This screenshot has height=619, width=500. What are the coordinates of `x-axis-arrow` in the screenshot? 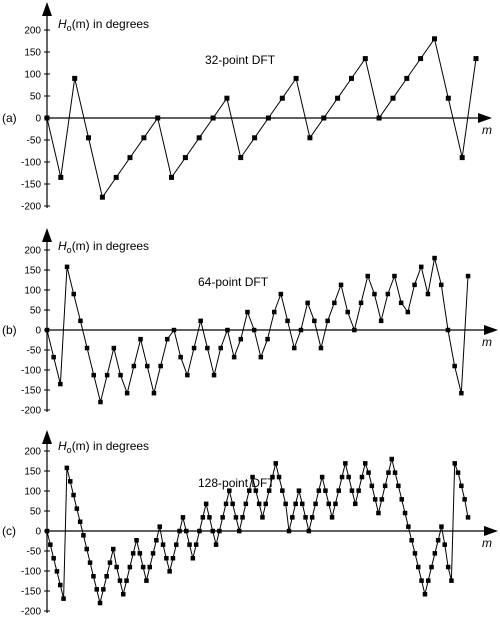 It's located at (485, 118).